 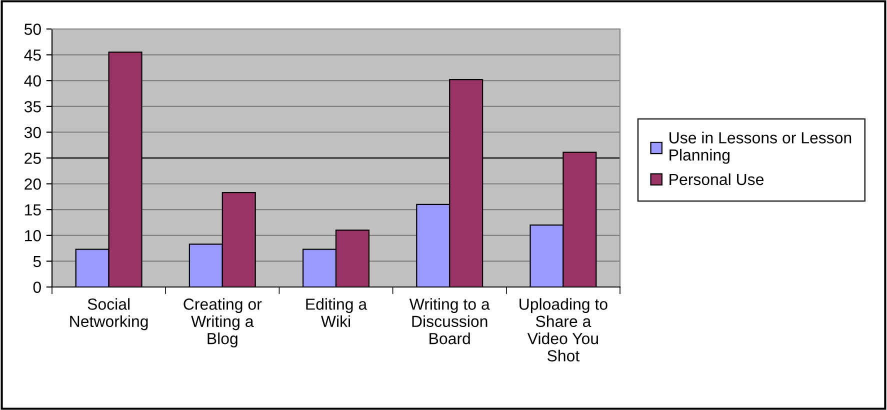 What do you see at coordinates (32, 132) in the screenshot?
I see `y-tick-label: 30` at bounding box center [32, 132].